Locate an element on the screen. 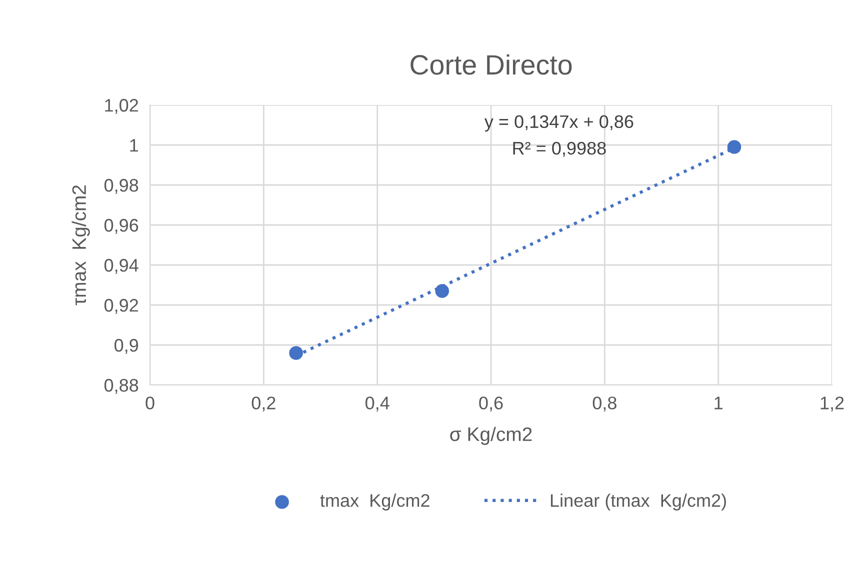  y-tick-label: 0,98 is located at coordinates (121, 186).